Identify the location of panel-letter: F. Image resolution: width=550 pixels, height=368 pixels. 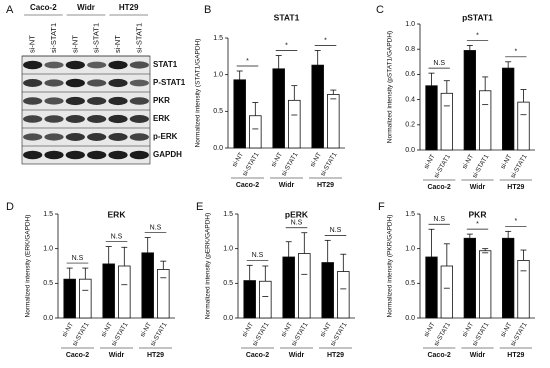
(381, 207).